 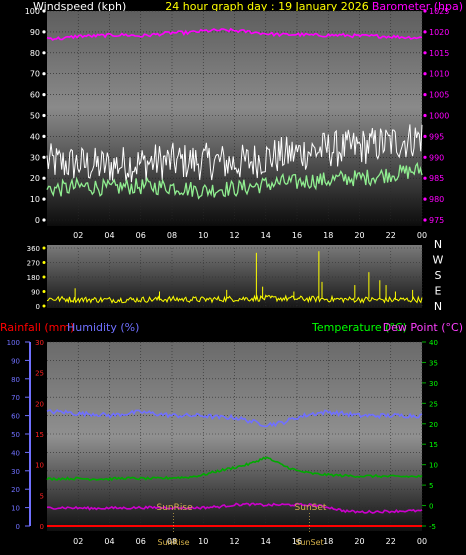 What do you see at coordinates (436, 199) in the screenshot?
I see `barometer-tick-label: 980` at bounding box center [436, 199].